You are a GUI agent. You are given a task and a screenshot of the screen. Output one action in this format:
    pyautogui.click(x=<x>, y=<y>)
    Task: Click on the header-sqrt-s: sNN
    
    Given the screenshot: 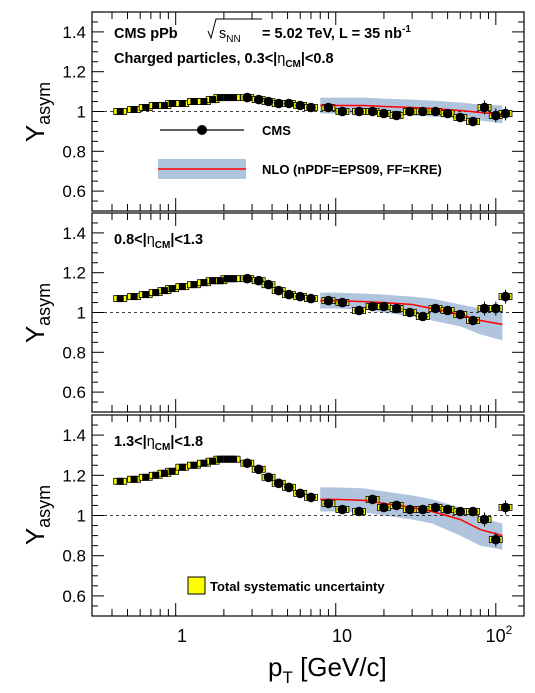 What is the action you would take?
    pyautogui.click(x=230, y=35)
    